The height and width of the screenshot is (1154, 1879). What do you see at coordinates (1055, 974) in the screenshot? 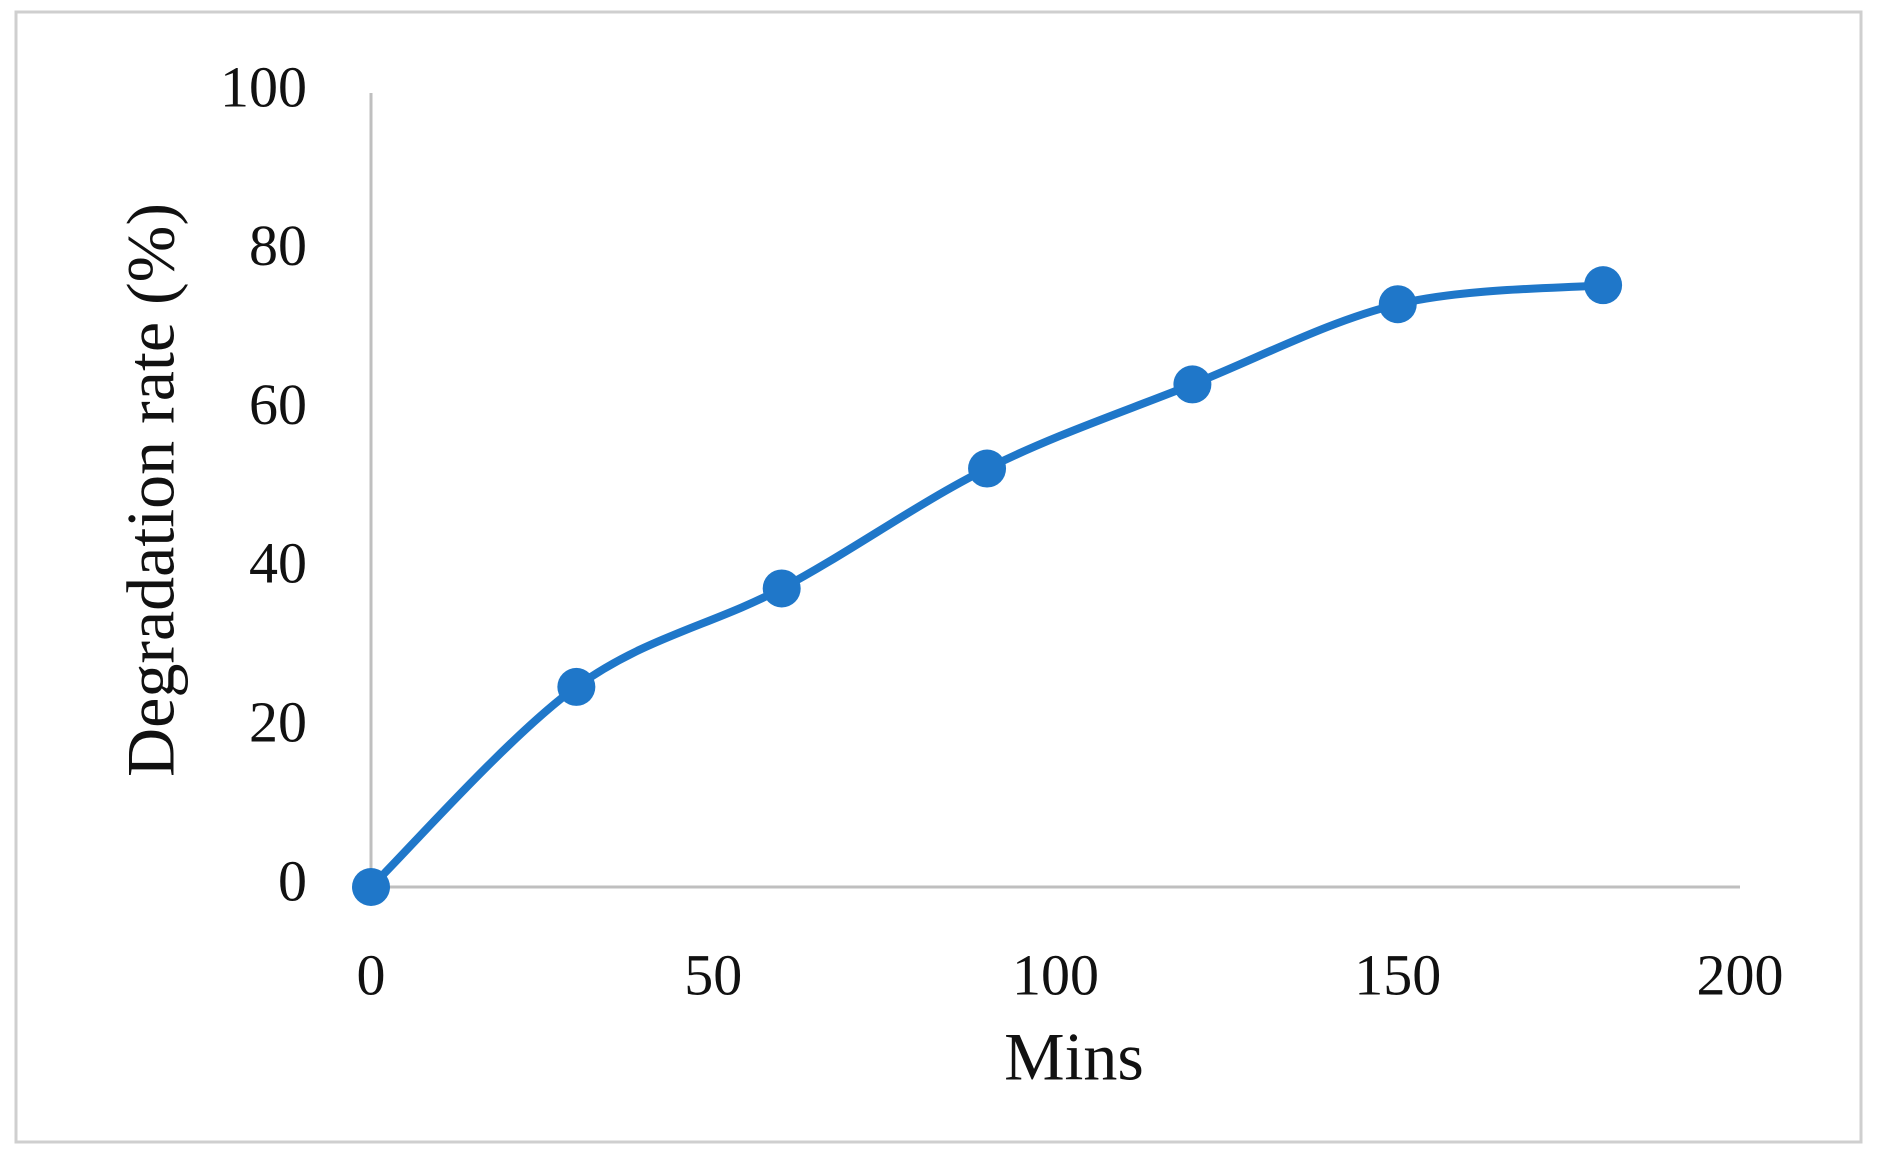
I see `x-tick-label: 100` at bounding box center [1055, 974].